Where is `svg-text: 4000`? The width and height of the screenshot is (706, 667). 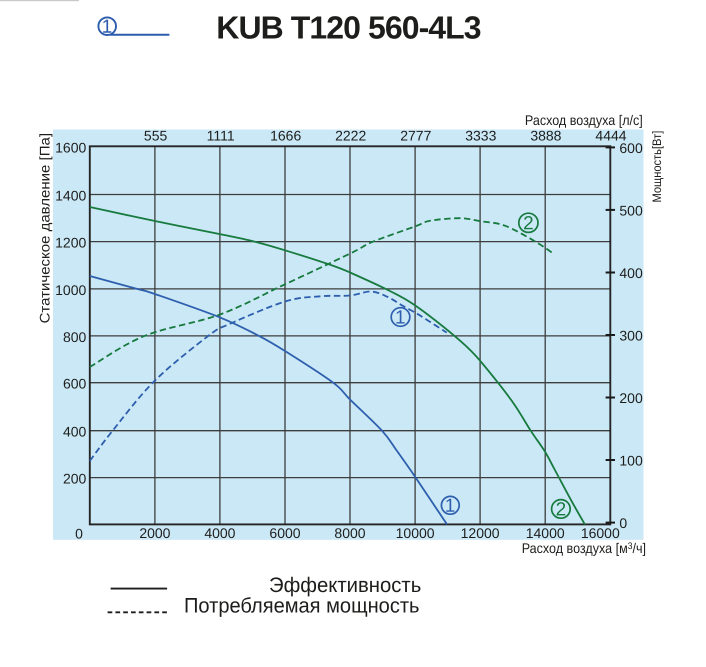 svg-text: 4000 is located at coordinates (219, 533).